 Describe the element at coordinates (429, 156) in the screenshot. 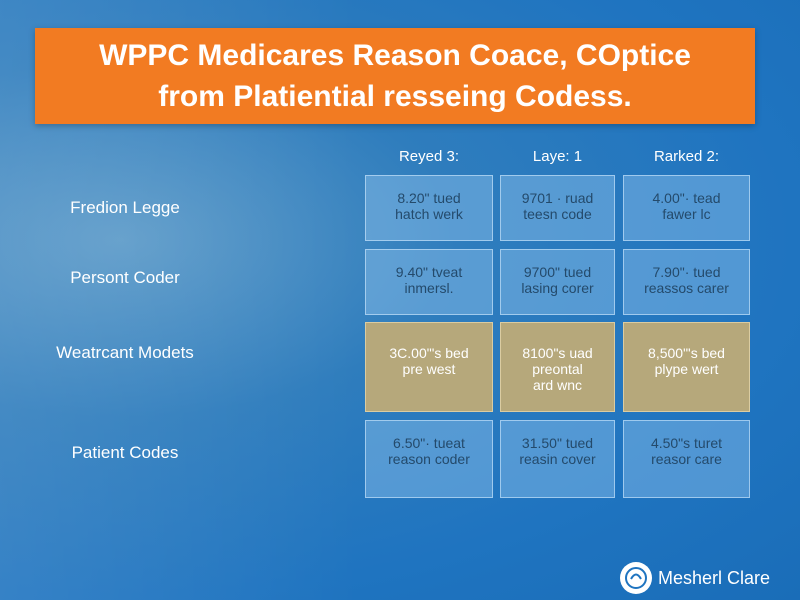

I see `column-header: Reyed 3:` at that location.